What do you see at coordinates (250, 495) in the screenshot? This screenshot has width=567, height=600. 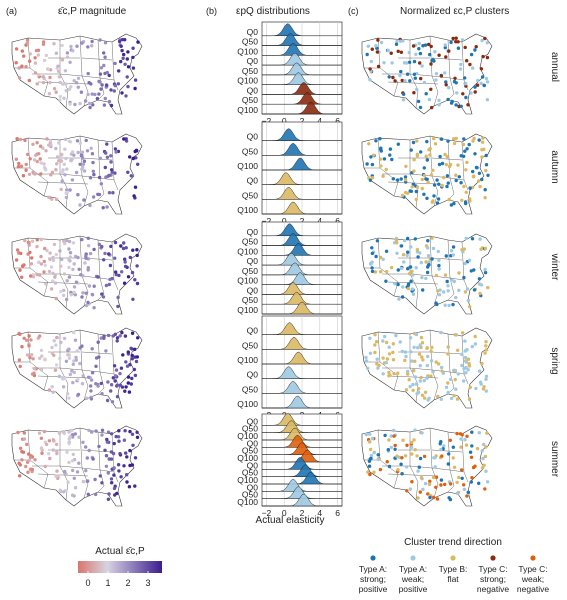 I see `quantile-label: Q50` at bounding box center [250, 495].